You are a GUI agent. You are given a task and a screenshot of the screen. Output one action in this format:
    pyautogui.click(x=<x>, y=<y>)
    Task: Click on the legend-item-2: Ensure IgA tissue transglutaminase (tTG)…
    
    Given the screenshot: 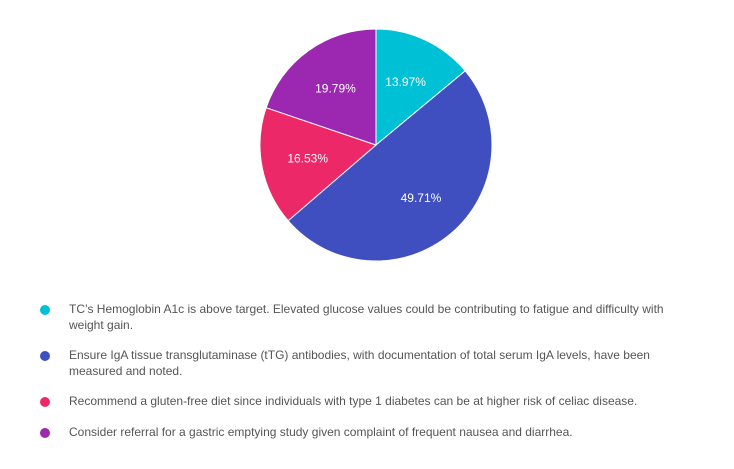 What is the action you would take?
    pyautogui.click(x=370, y=363)
    